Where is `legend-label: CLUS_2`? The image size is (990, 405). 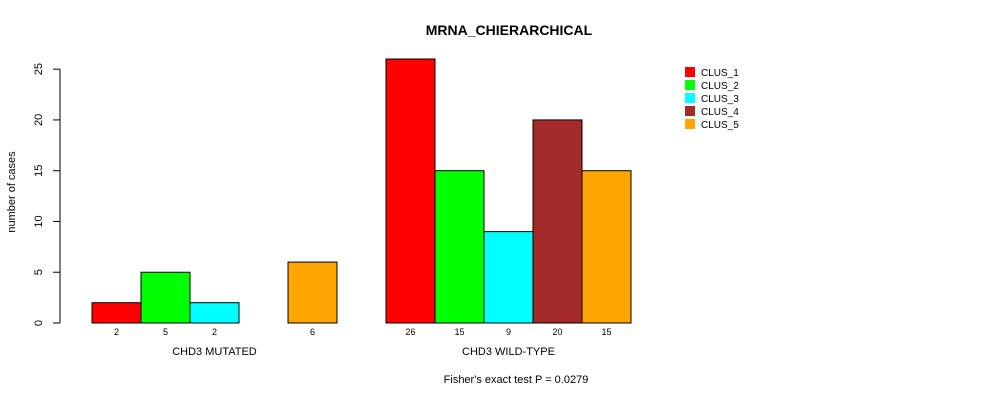
legend-label: CLUS_2 is located at coordinates (720, 86).